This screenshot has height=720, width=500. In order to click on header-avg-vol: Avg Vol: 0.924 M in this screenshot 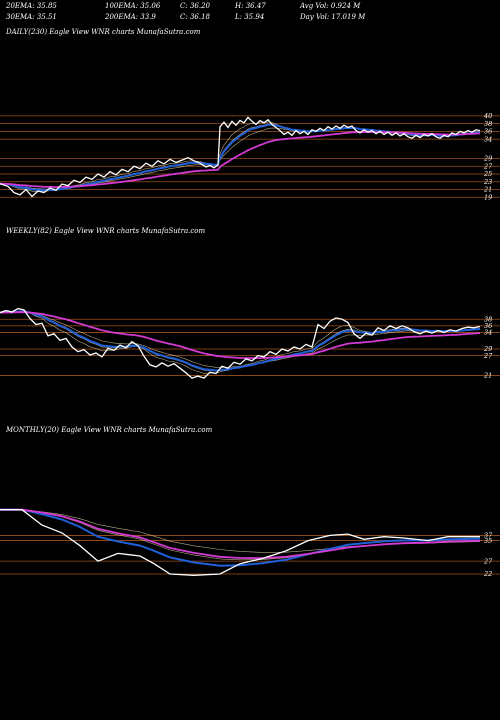, I will do `click(330, 6)`.